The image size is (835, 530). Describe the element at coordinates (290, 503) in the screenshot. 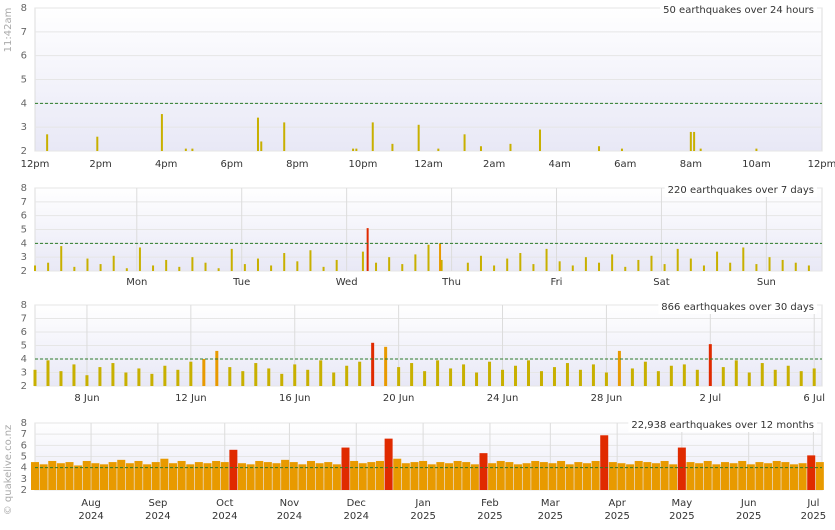

I see `x-tick-label: Nov` at that location.